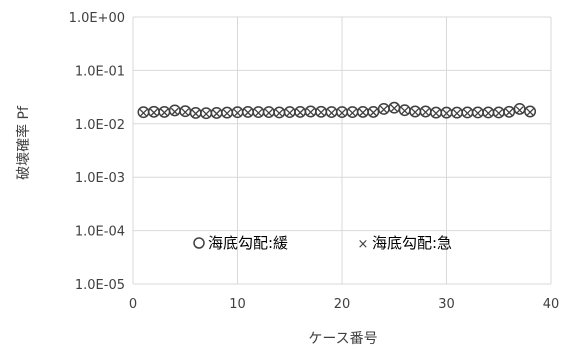 This screenshot has height=349, width=577. I want to click on legend-marker-x: ×, so click(363, 244).